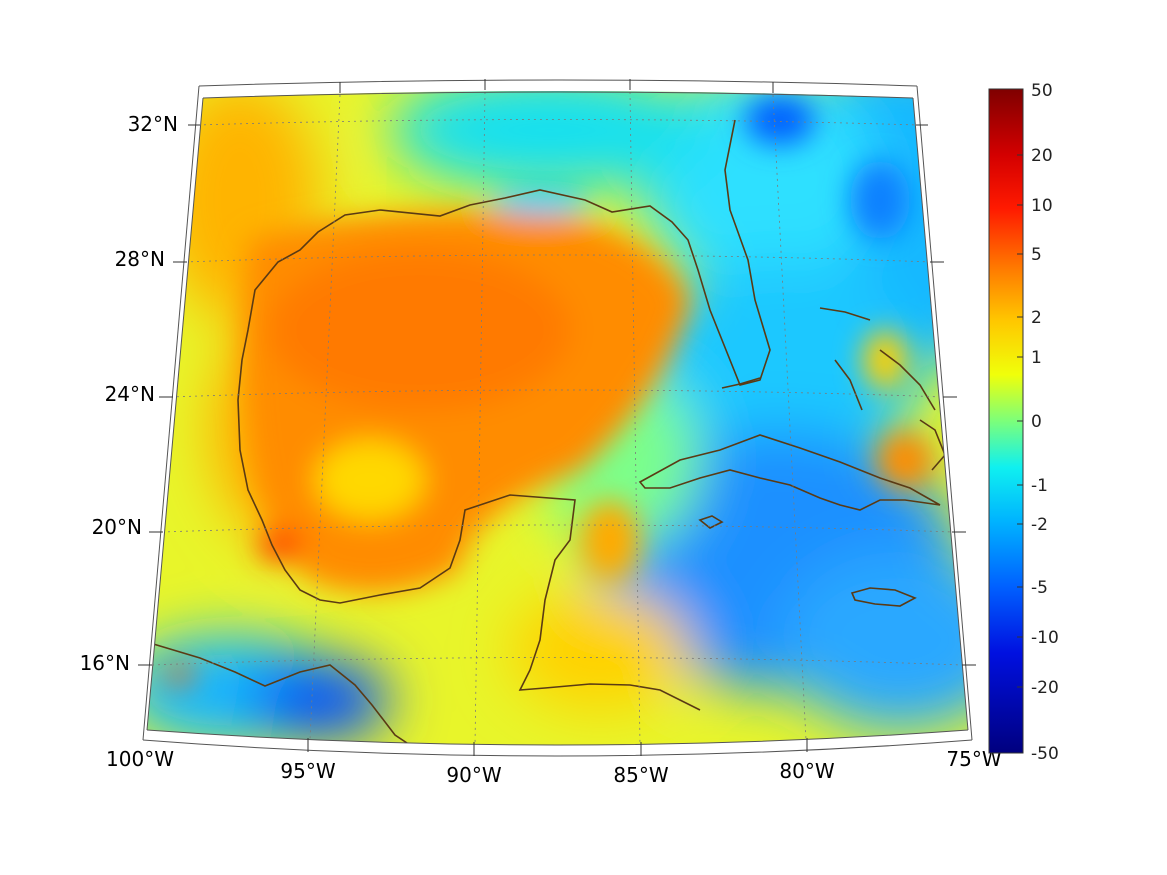 The height and width of the screenshot is (875, 1167). What do you see at coordinates (1045, 422) in the screenshot?
I see `colorbar-labels: 50 20 10 5 2 1 0 -1 -2 -5 -10 -20 -50` at bounding box center [1045, 422].